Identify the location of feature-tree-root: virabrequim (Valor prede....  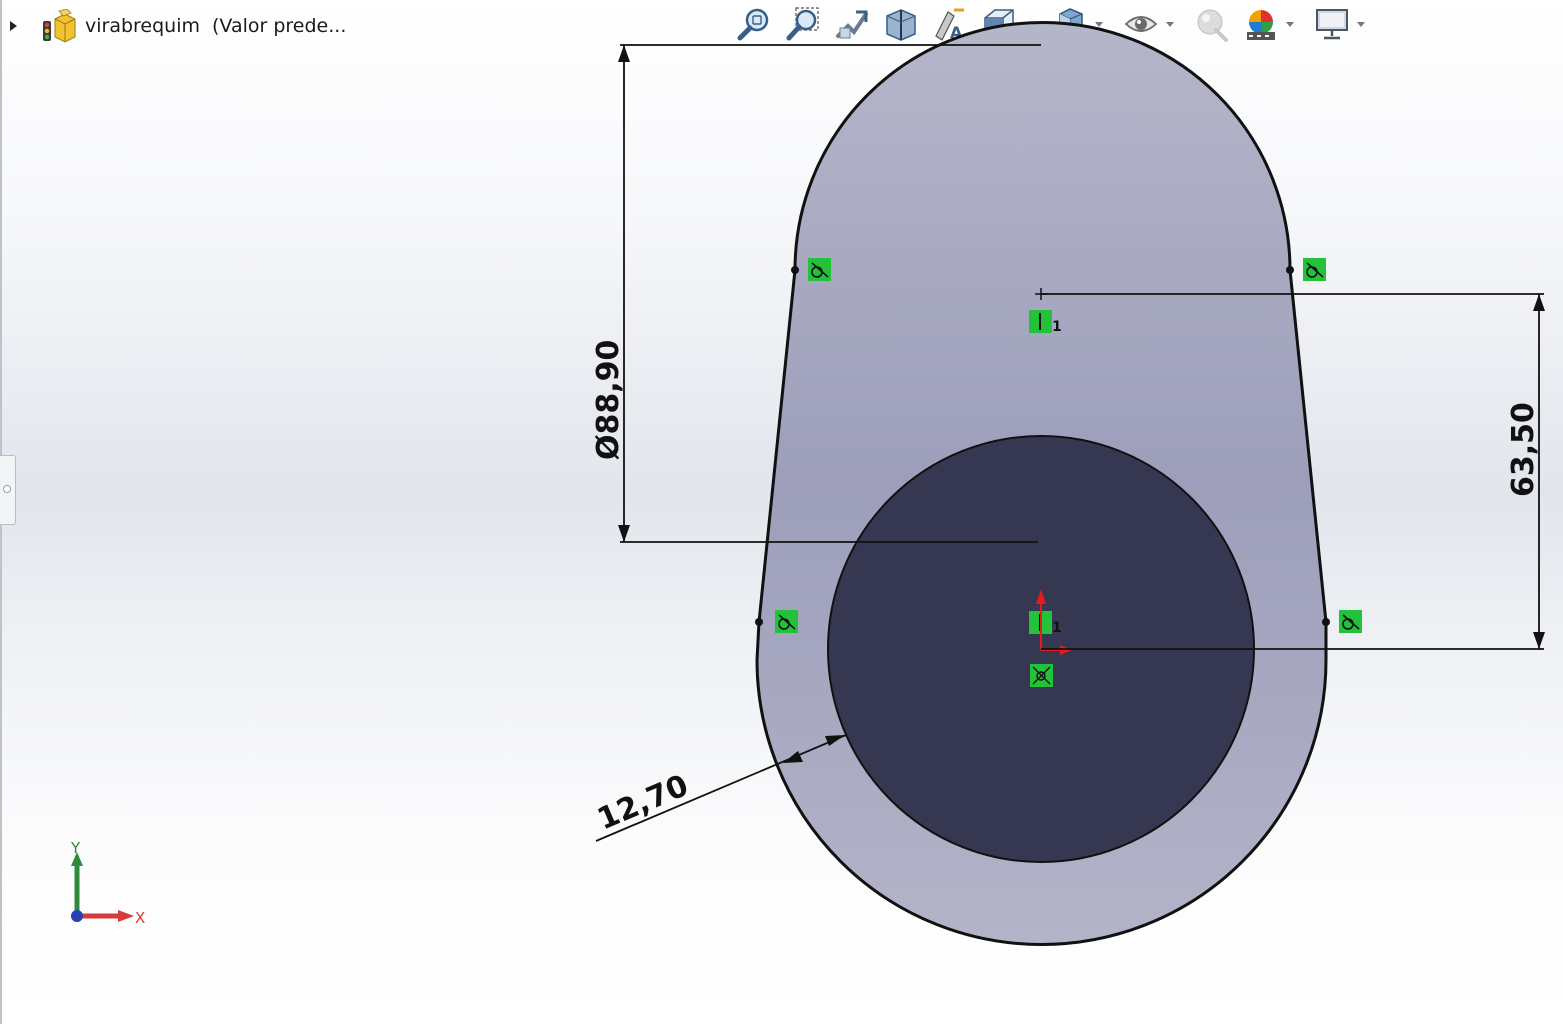
(178, 26).